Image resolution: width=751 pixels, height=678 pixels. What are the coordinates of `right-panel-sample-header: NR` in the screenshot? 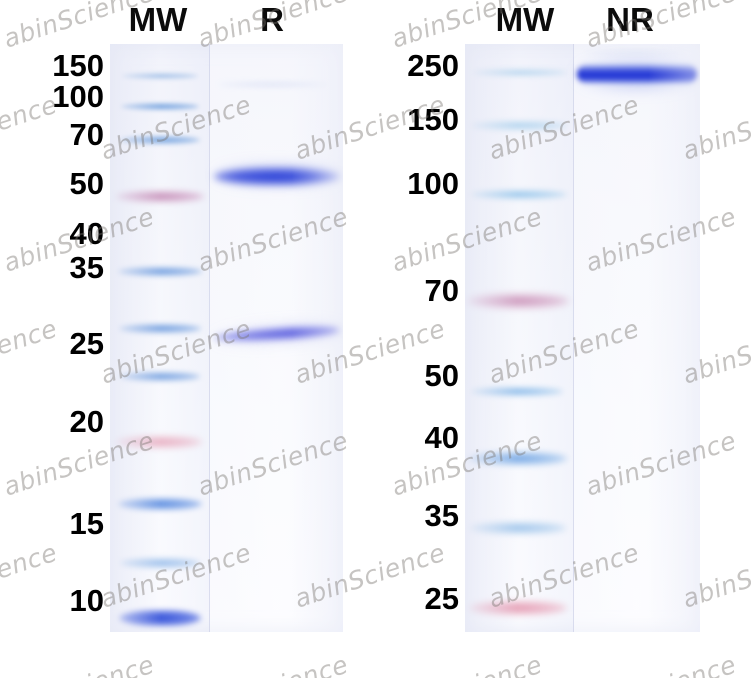 It's located at (630, 19).